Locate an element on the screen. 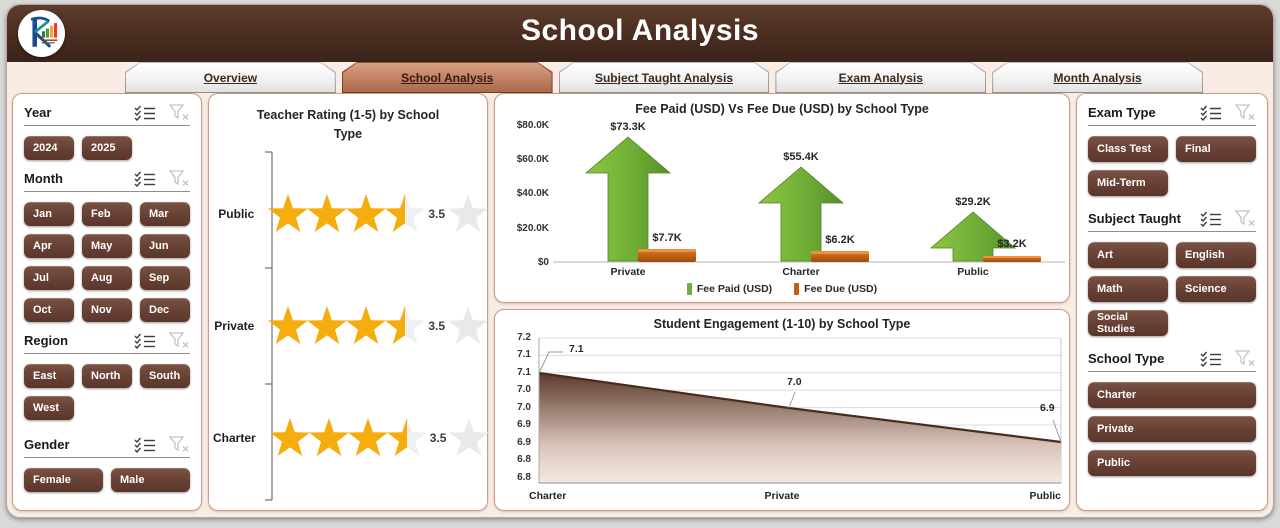  subject-button: Math is located at coordinates (1128, 289).